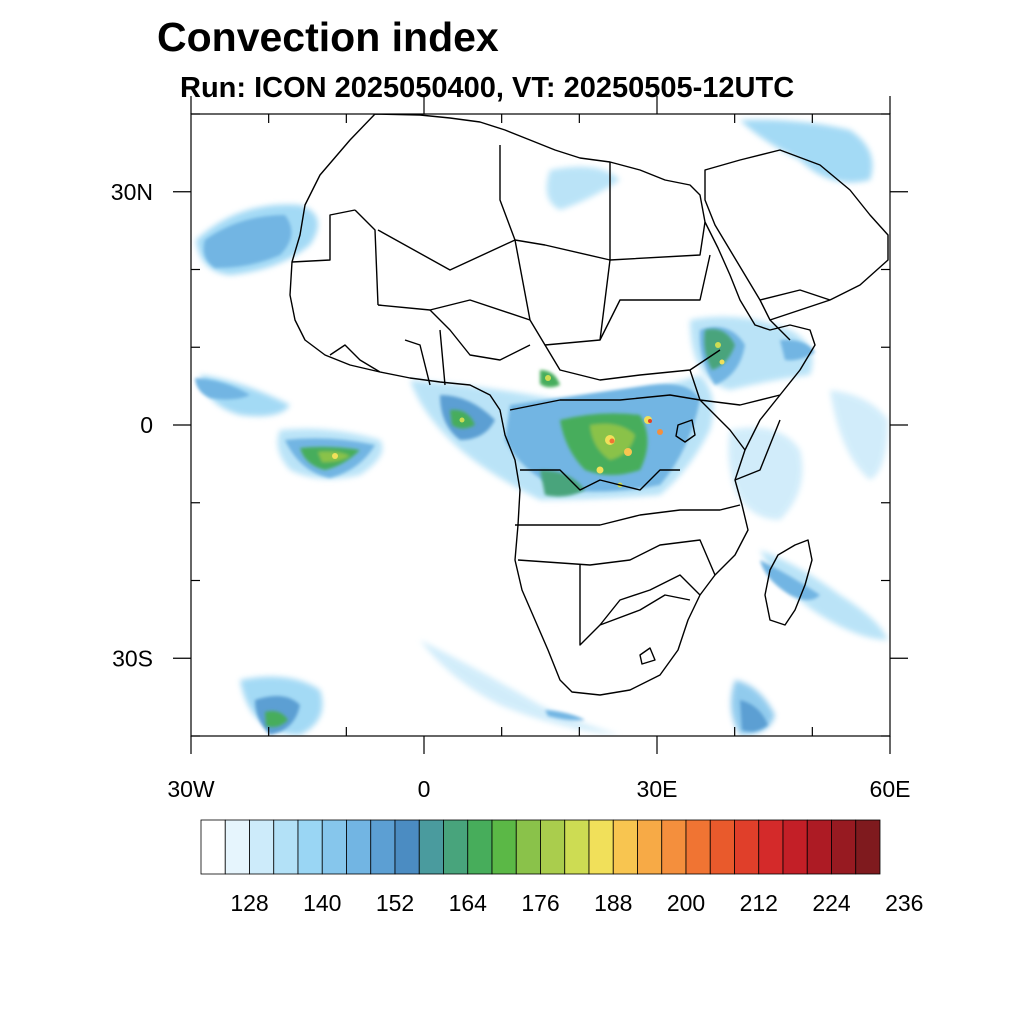 This screenshot has height=1024, width=1024. What do you see at coordinates (657, 789) in the screenshot?
I see `lon-tick-label: 30E` at bounding box center [657, 789].